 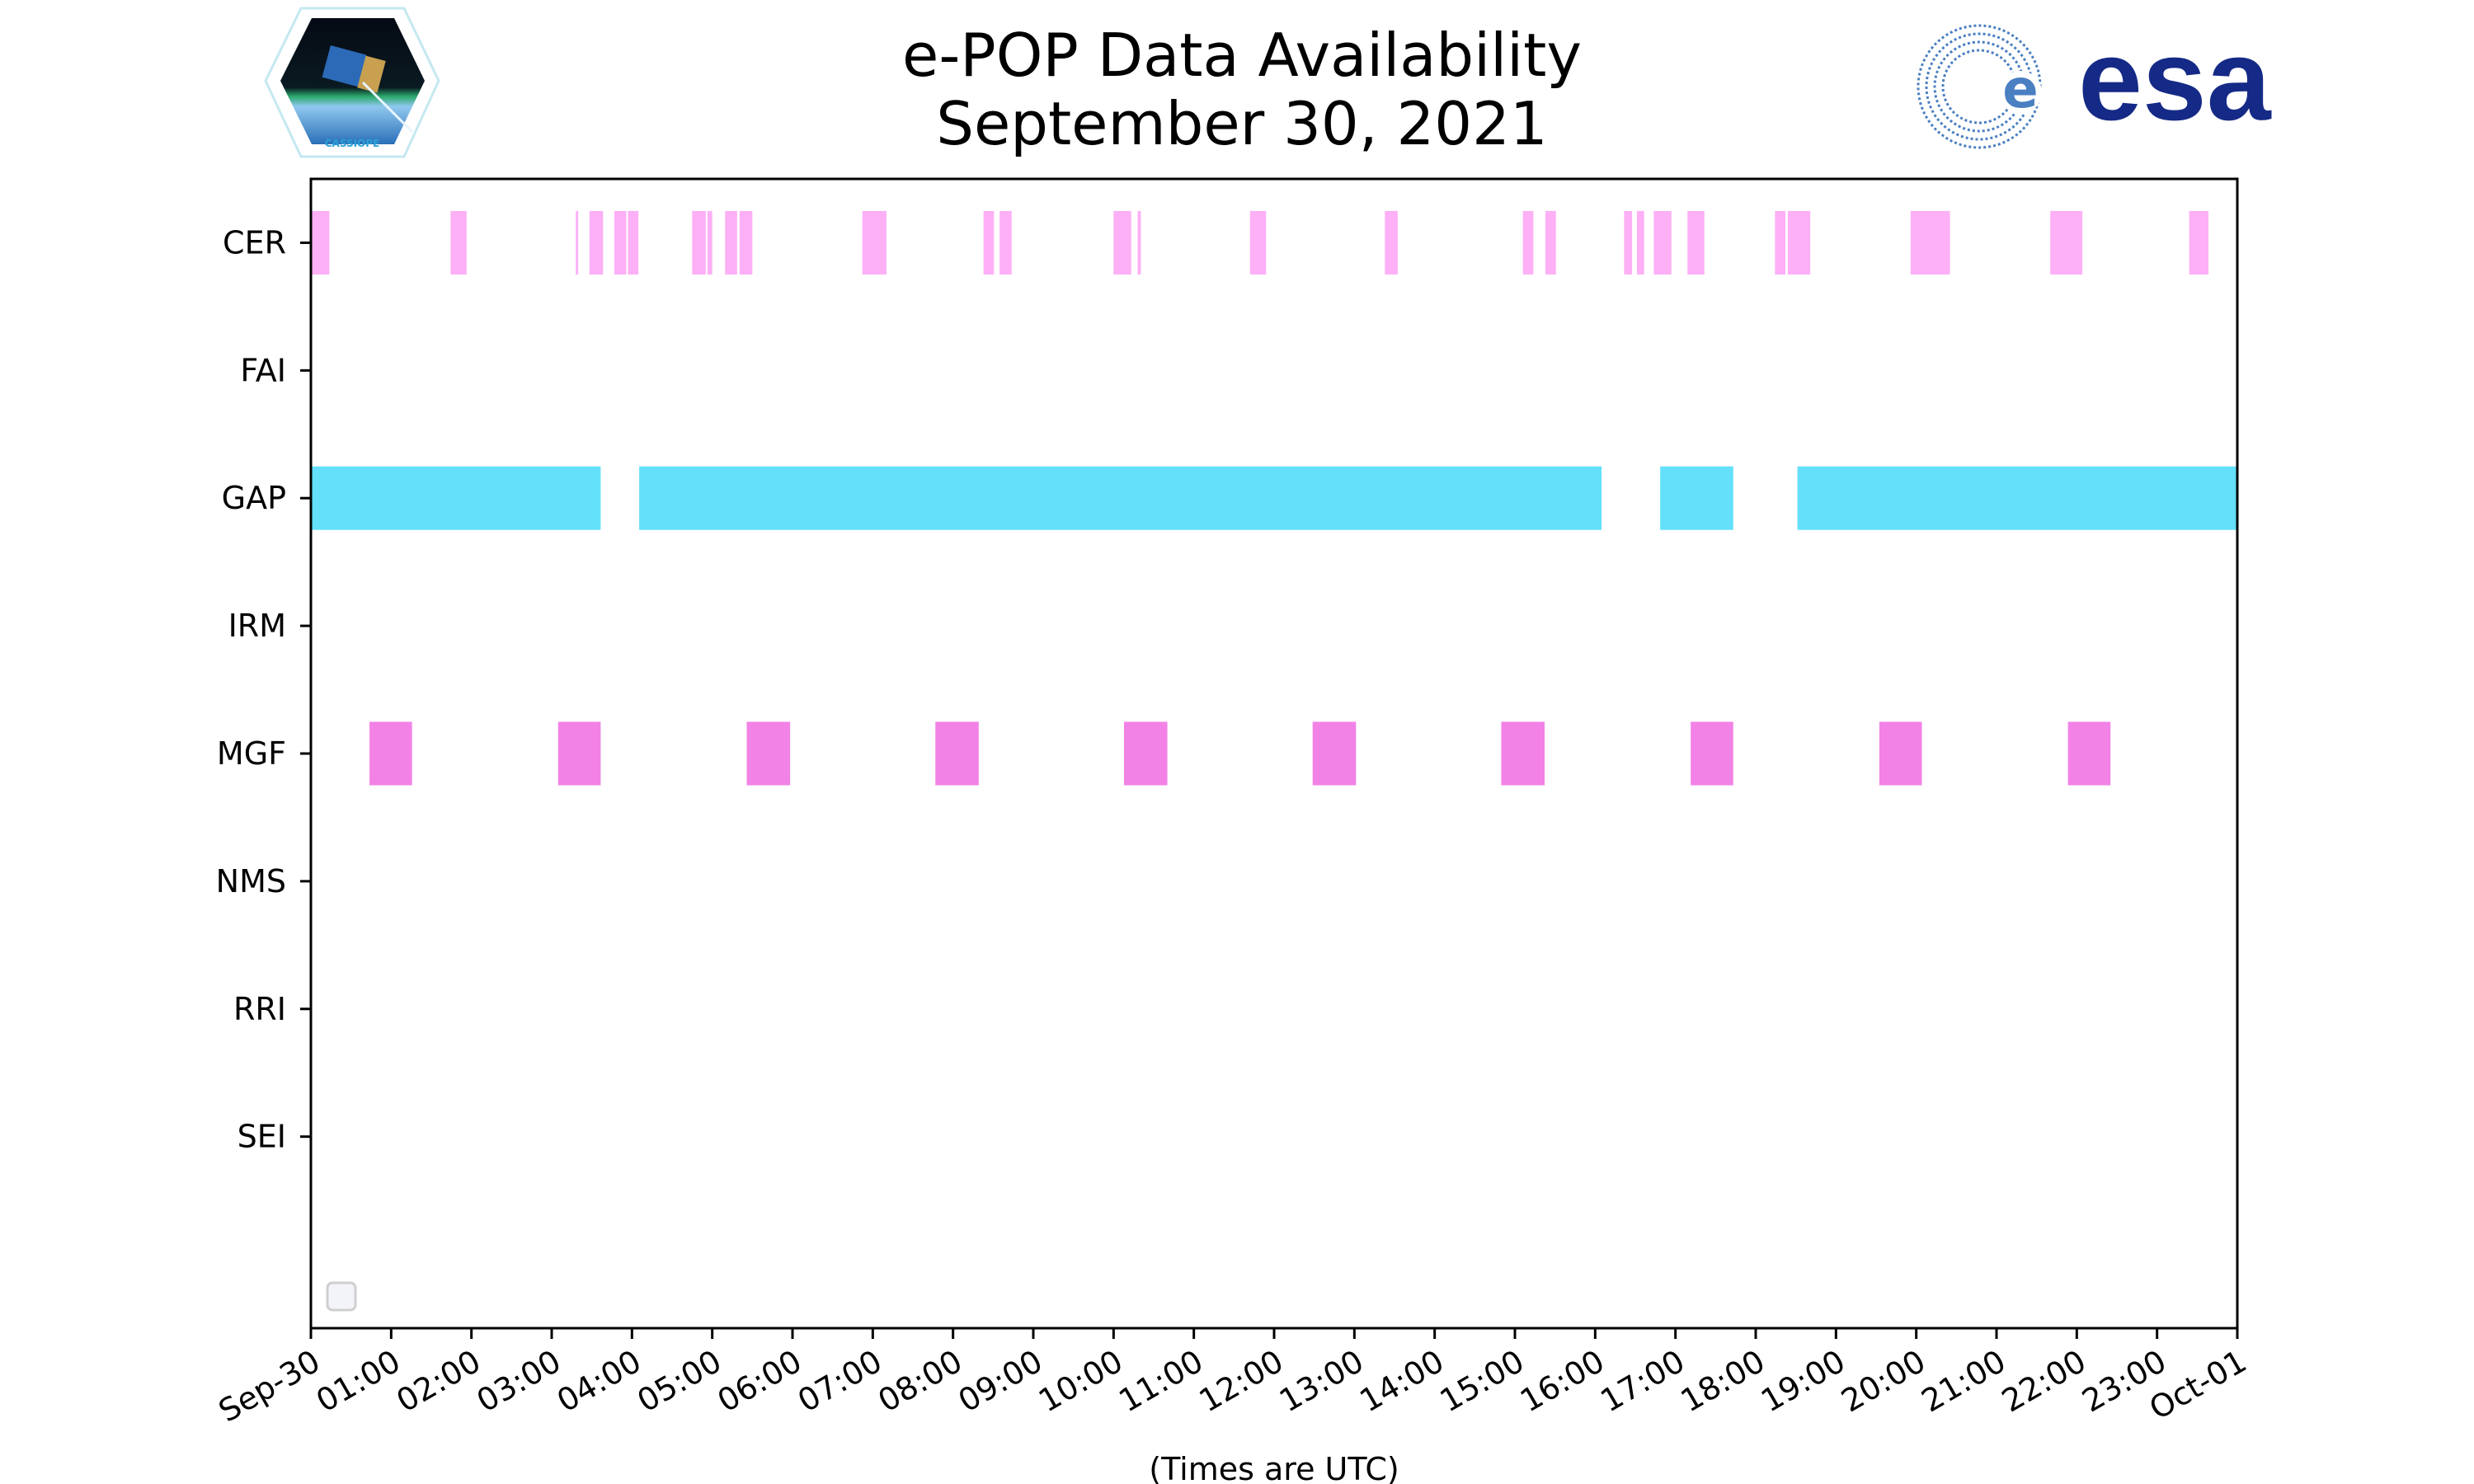 I want to click on y-tick-label: IRM, so click(x=257, y=626).